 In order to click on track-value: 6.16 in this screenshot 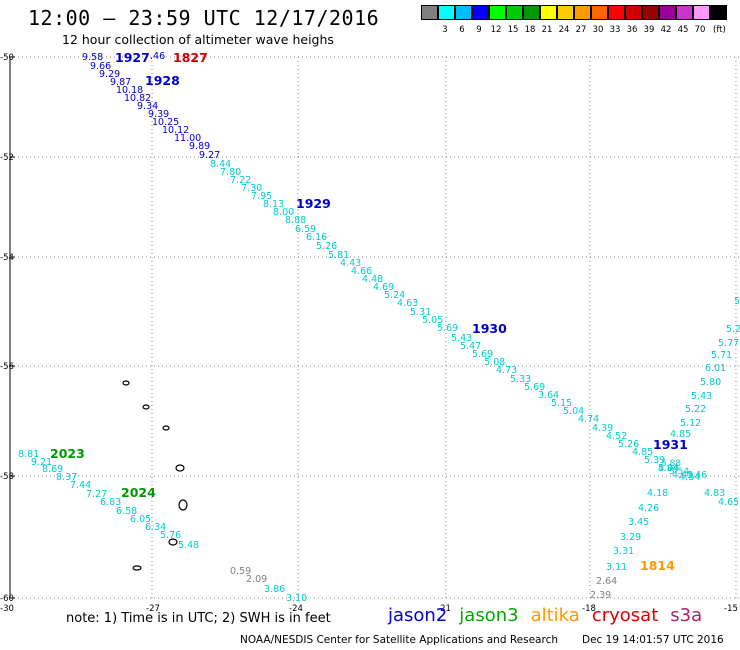, I will do `click(316, 237)`.